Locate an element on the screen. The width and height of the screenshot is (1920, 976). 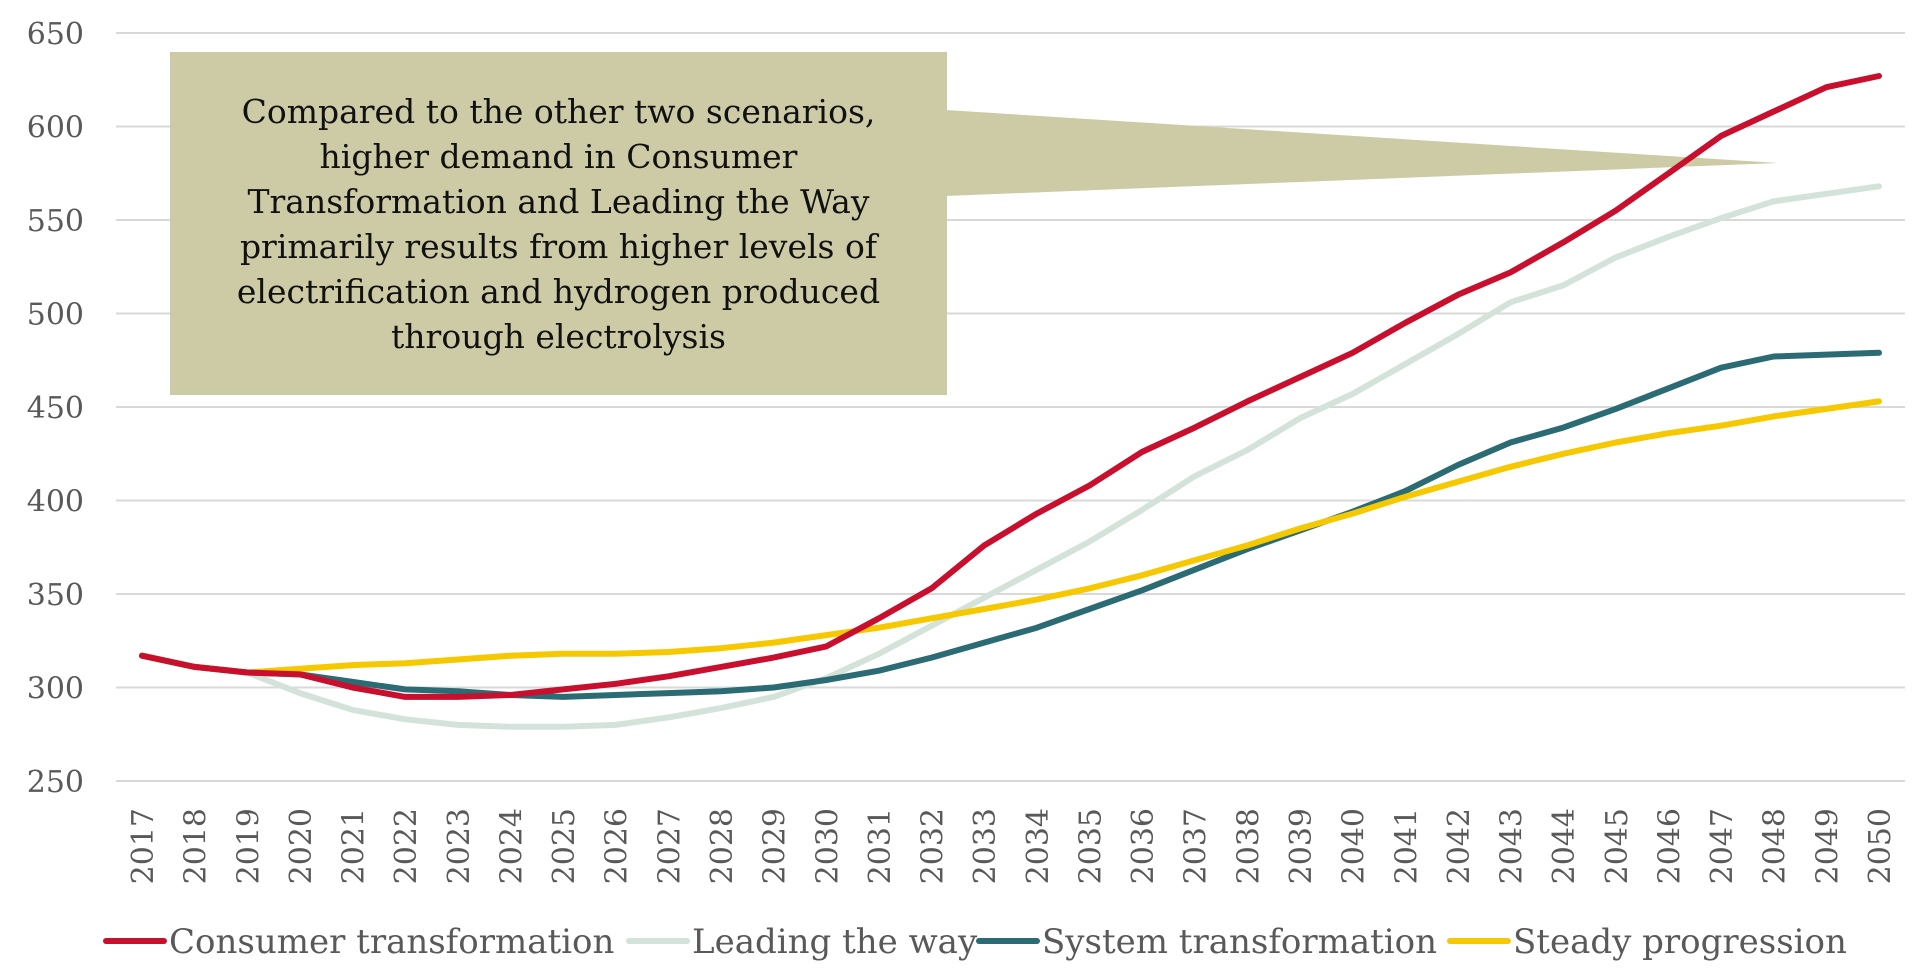
x-tick-label: 2037 is located at coordinates (1196, 846).